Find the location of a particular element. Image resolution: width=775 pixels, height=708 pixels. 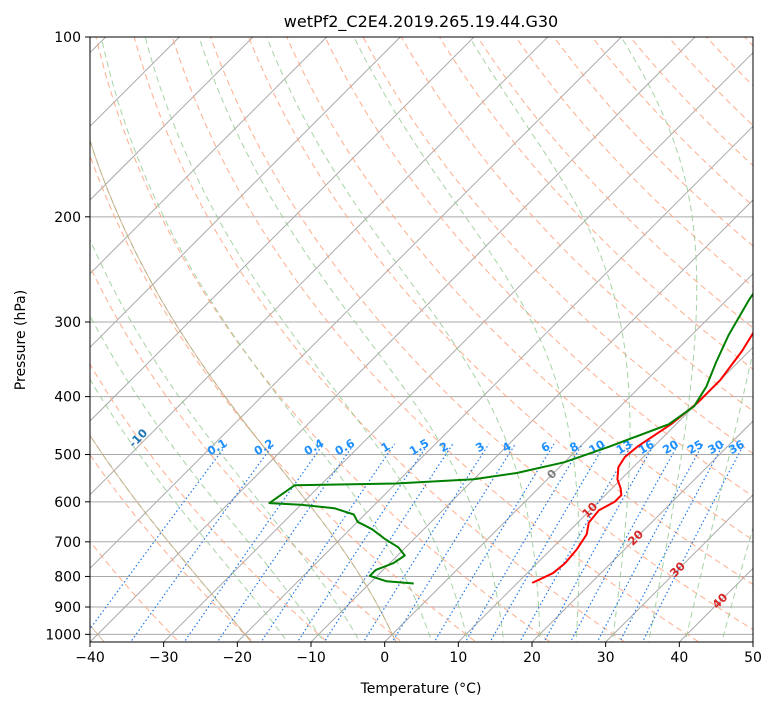

mixing-ratio-label: 20 is located at coordinates (670, 447).